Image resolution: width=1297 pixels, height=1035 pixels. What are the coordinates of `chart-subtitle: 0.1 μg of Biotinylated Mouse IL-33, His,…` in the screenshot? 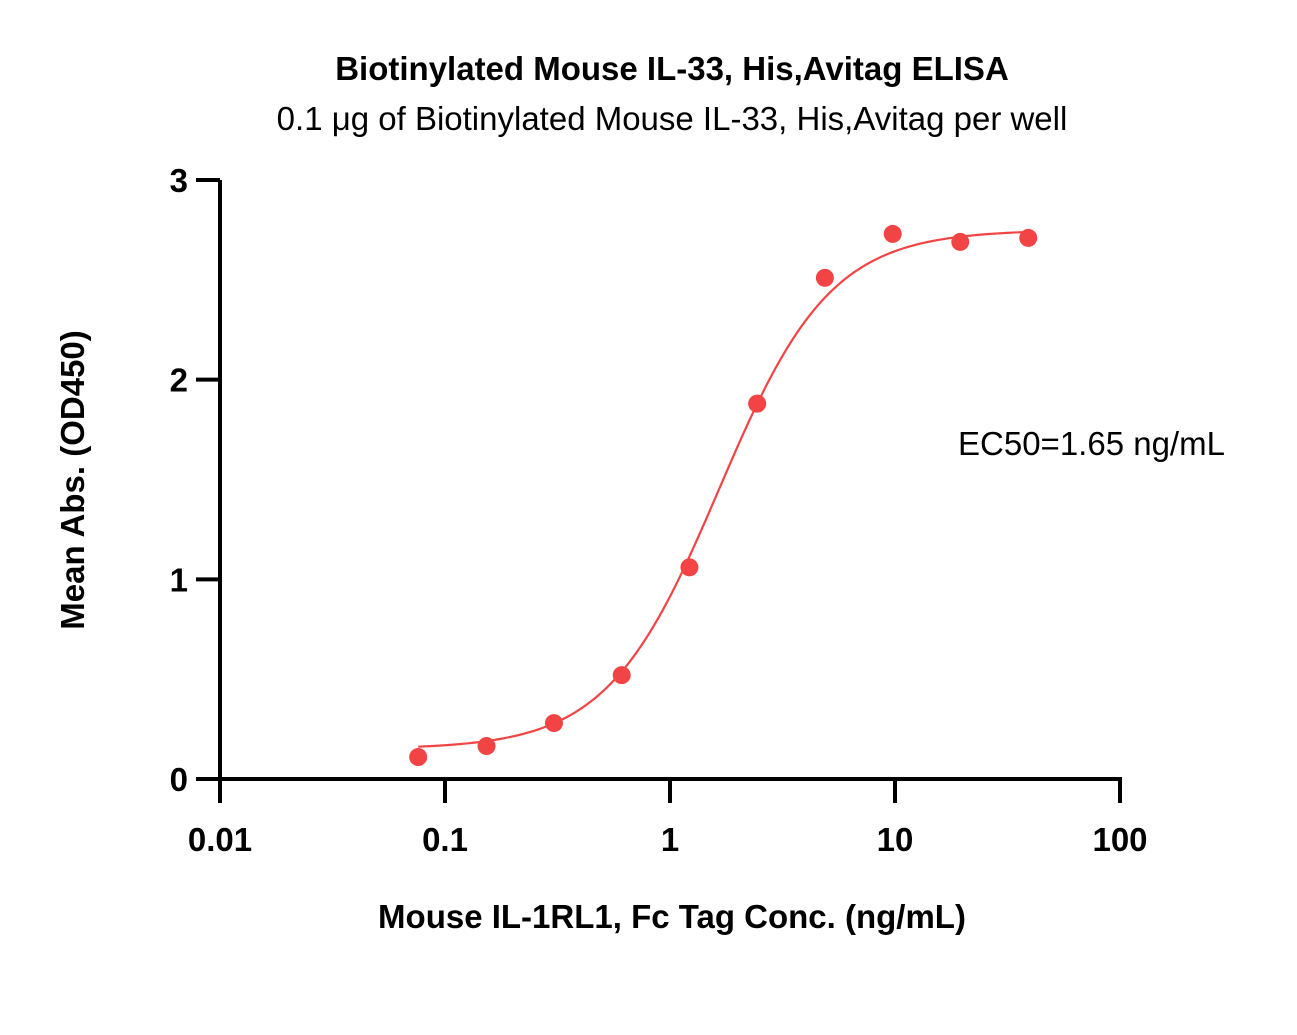 It's located at (672, 118).